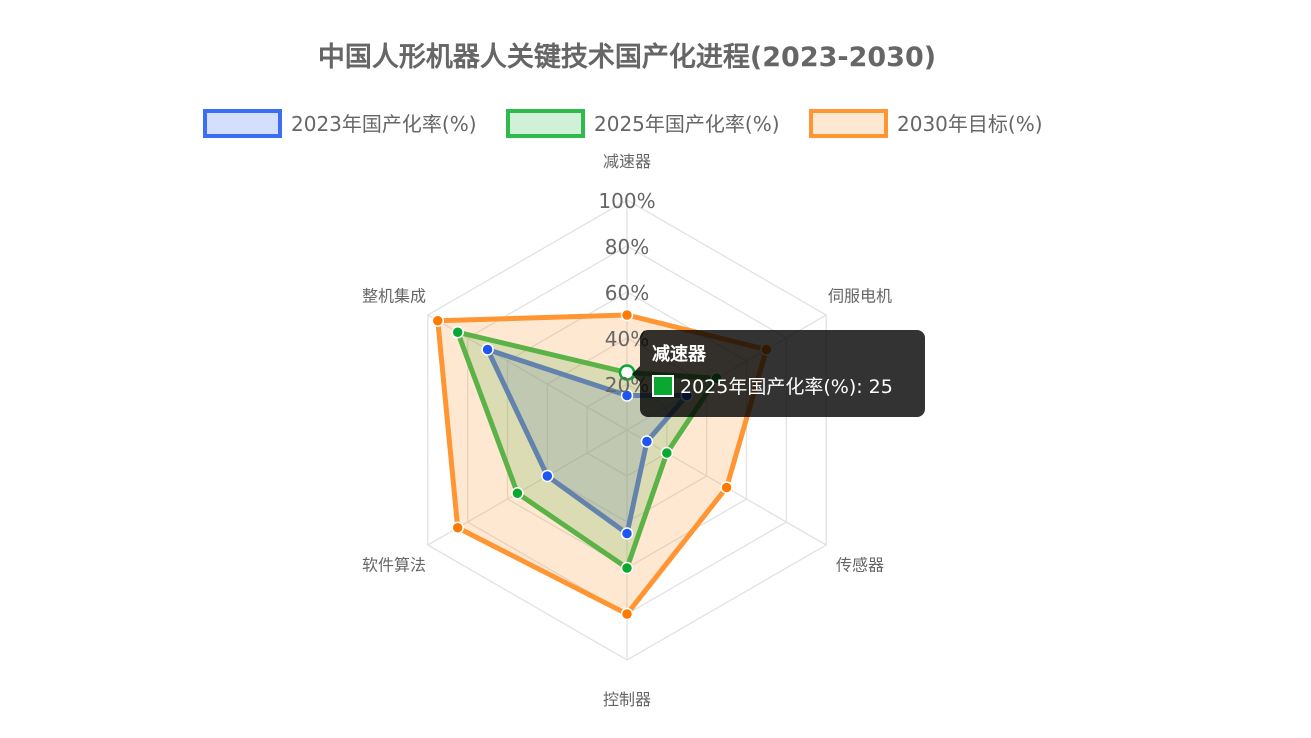 This screenshot has width=1311, height=738. Describe the element at coordinates (860, 565) in the screenshot. I see `axis-label: 传感器` at that location.